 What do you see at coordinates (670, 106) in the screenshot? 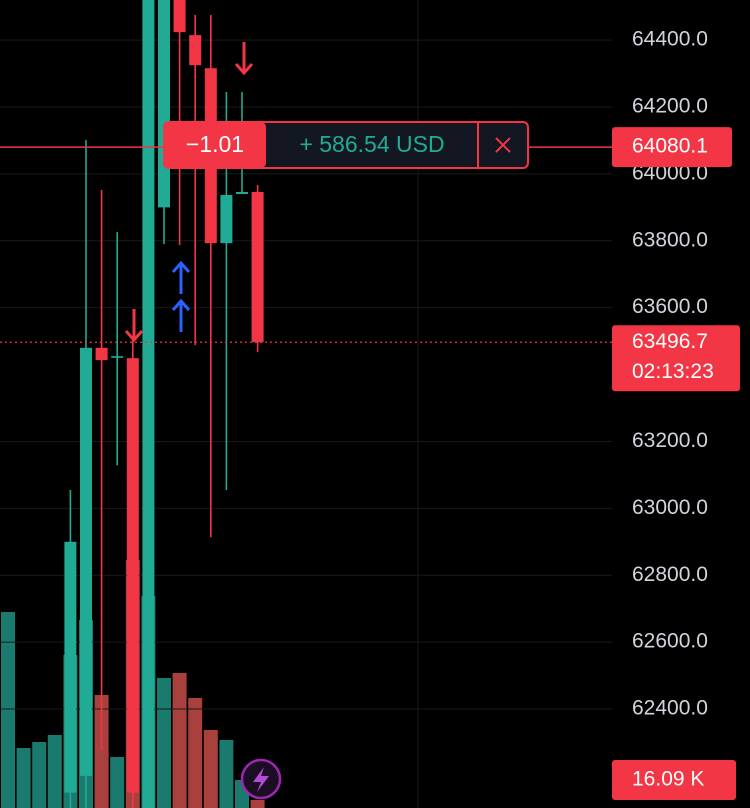
I see `y-tick-label: 64200.0` at bounding box center [670, 106].